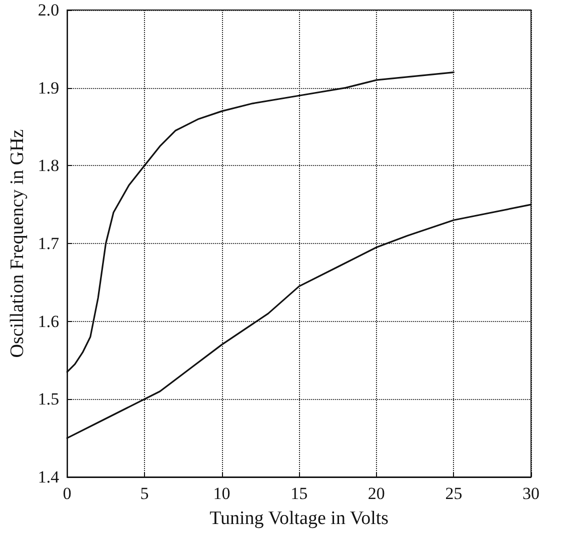 Image resolution: width=571 pixels, height=537 pixels. I want to click on y-tick-label: 1.9, so click(49, 88).